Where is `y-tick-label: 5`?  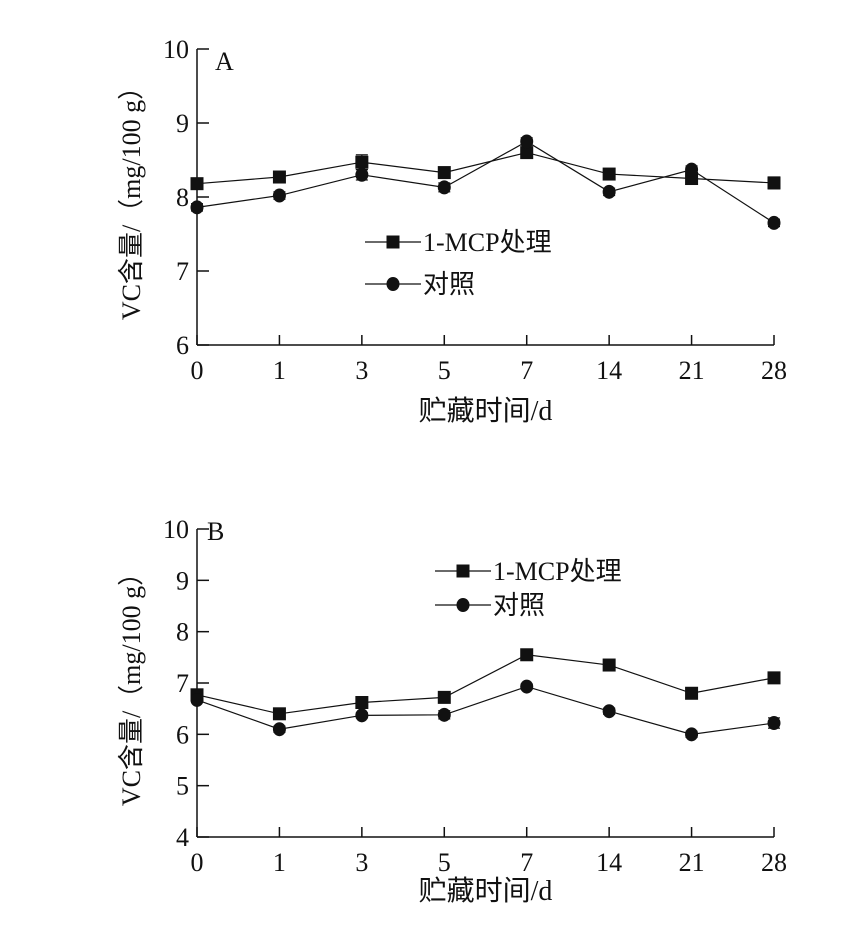
y-tick-label: 5 is located at coordinates (182, 786).